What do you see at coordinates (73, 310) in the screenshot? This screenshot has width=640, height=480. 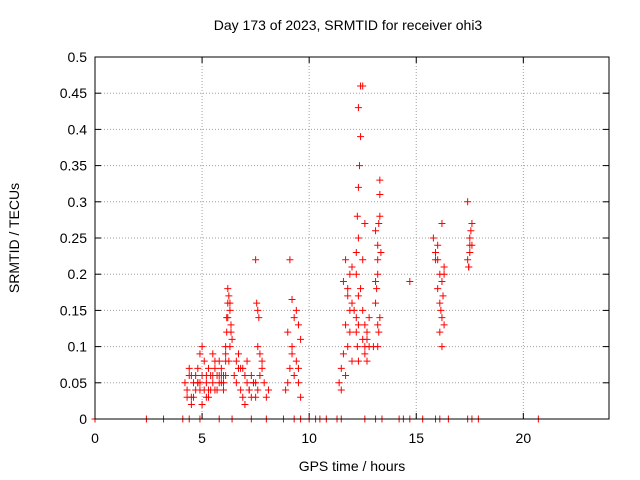 I see `y-tick-label: 0.15` at bounding box center [73, 310].